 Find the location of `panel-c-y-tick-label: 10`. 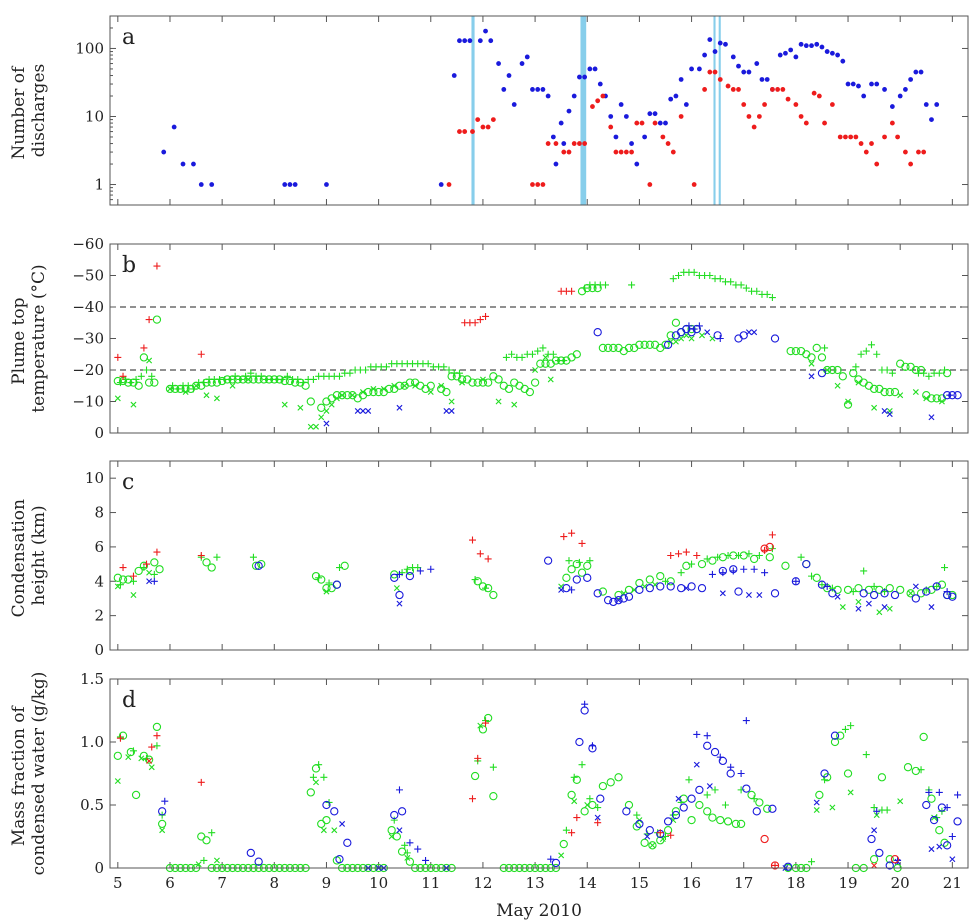

panel-c-y-tick-label: 10 is located at coordinates (94, 478).